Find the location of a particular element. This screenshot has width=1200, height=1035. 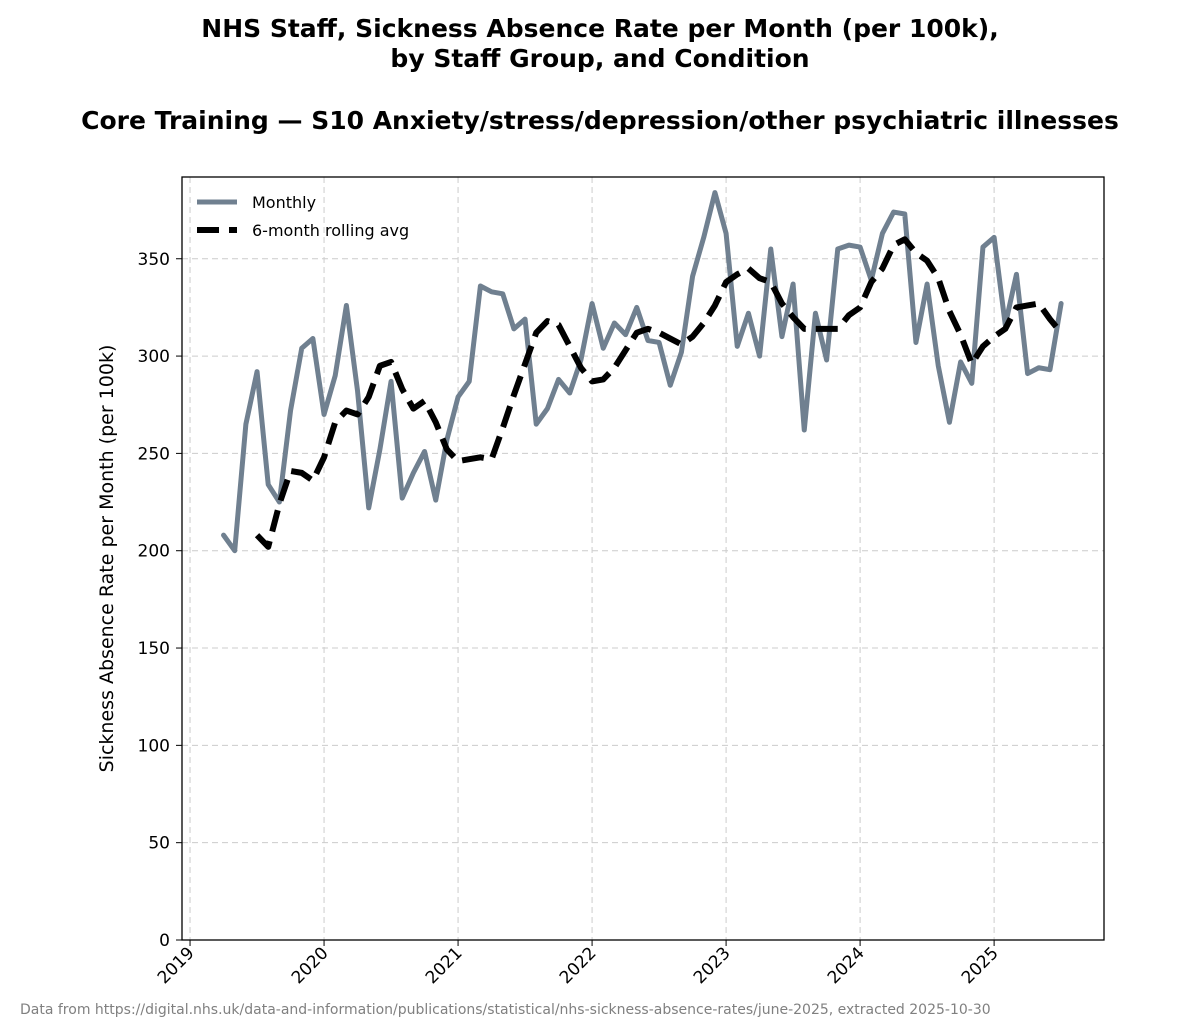

x-tick-label: 2020 is located at coordinates (310, 965).